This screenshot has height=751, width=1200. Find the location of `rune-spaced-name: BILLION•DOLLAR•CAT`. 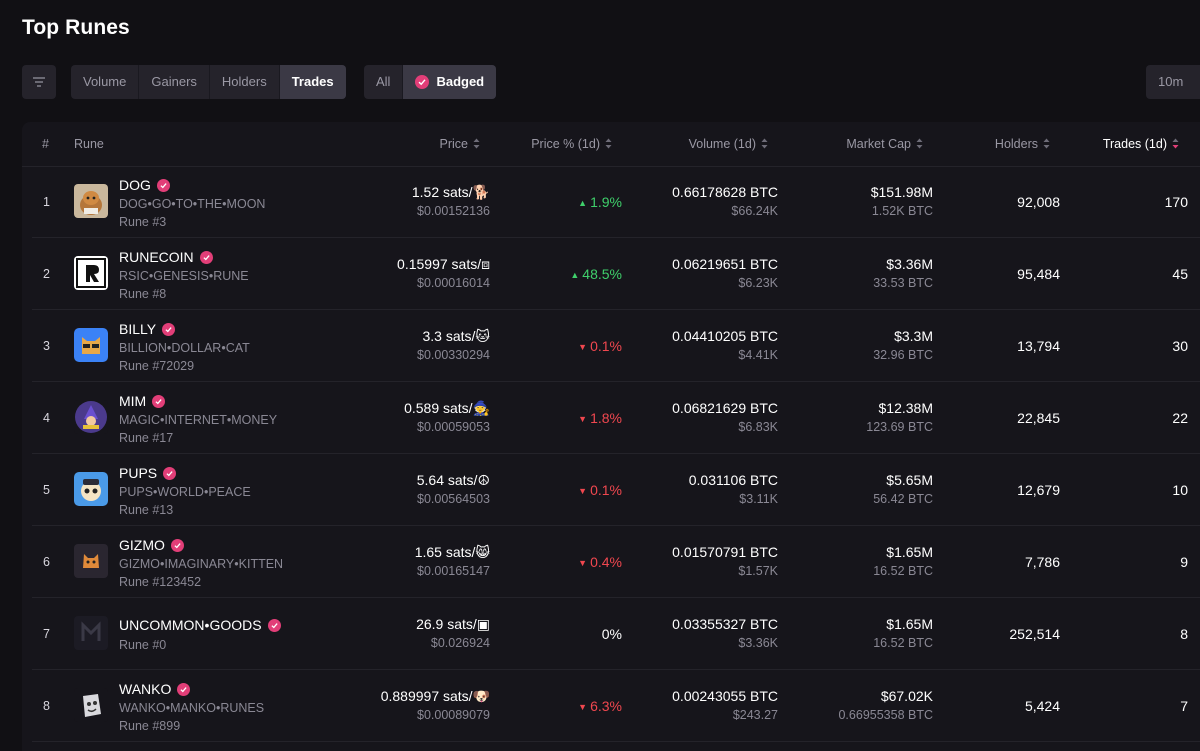

rune-spaced-name: BILLION•DOLLAR•CAT is located at coordinates (184, 348).